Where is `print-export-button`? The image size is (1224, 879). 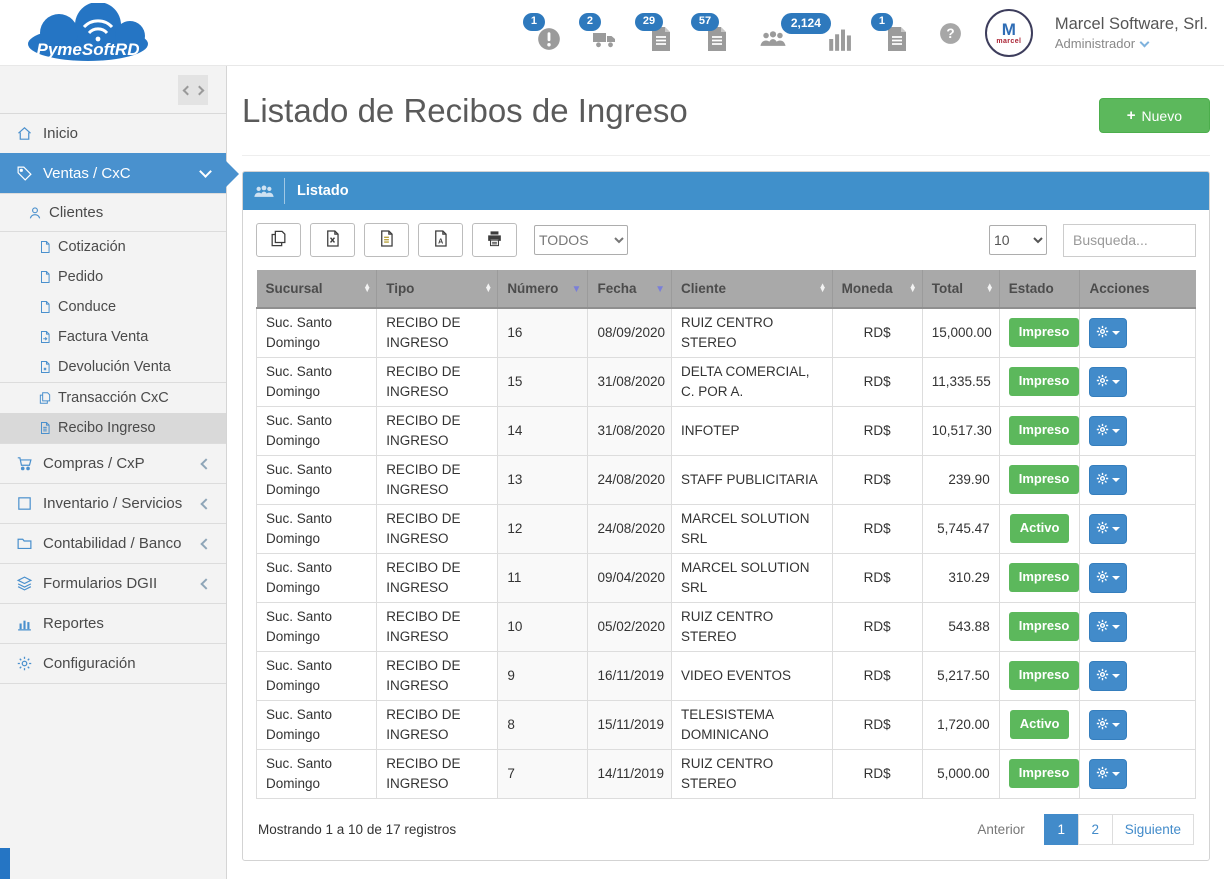 print-export-button is located at coordinates (494, 240).